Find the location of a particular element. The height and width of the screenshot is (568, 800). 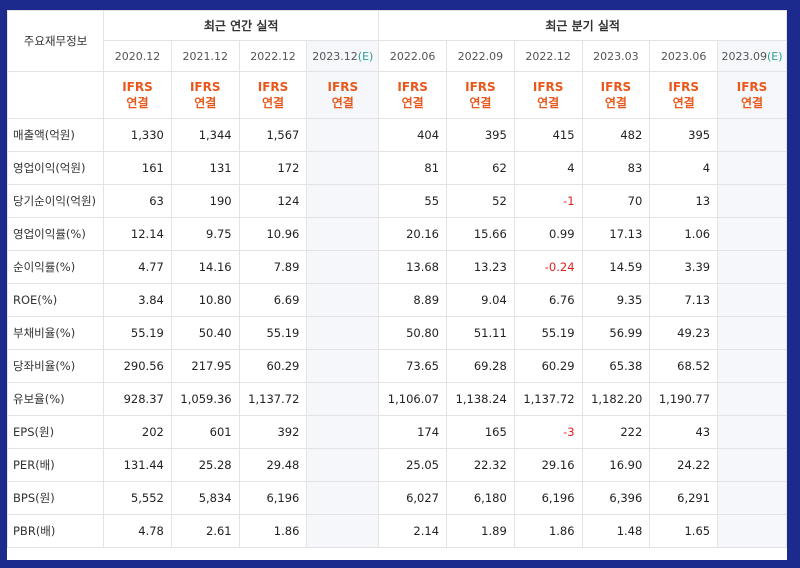

table-cell: 172 is located at coordinates (273, 168).